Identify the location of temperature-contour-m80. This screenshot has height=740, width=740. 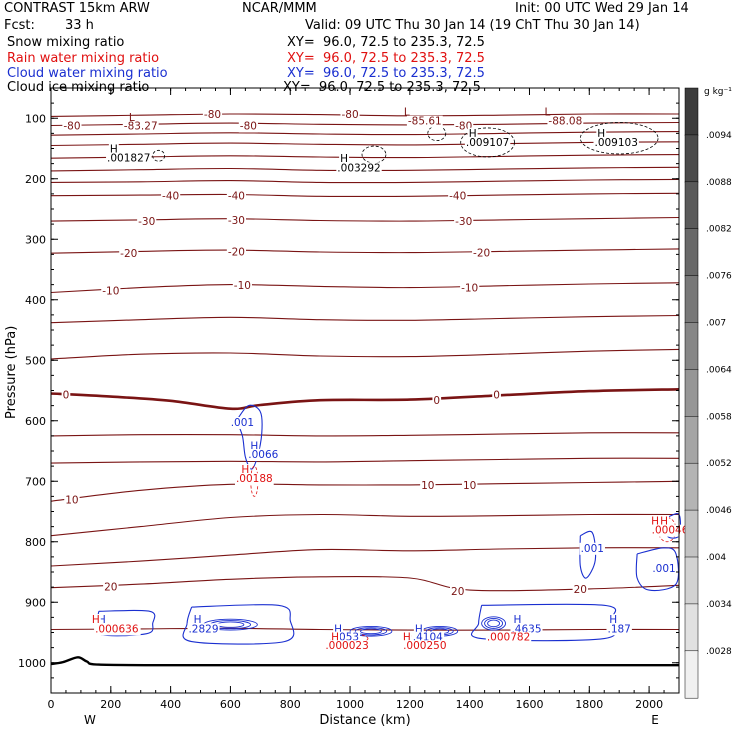
(365, 115).